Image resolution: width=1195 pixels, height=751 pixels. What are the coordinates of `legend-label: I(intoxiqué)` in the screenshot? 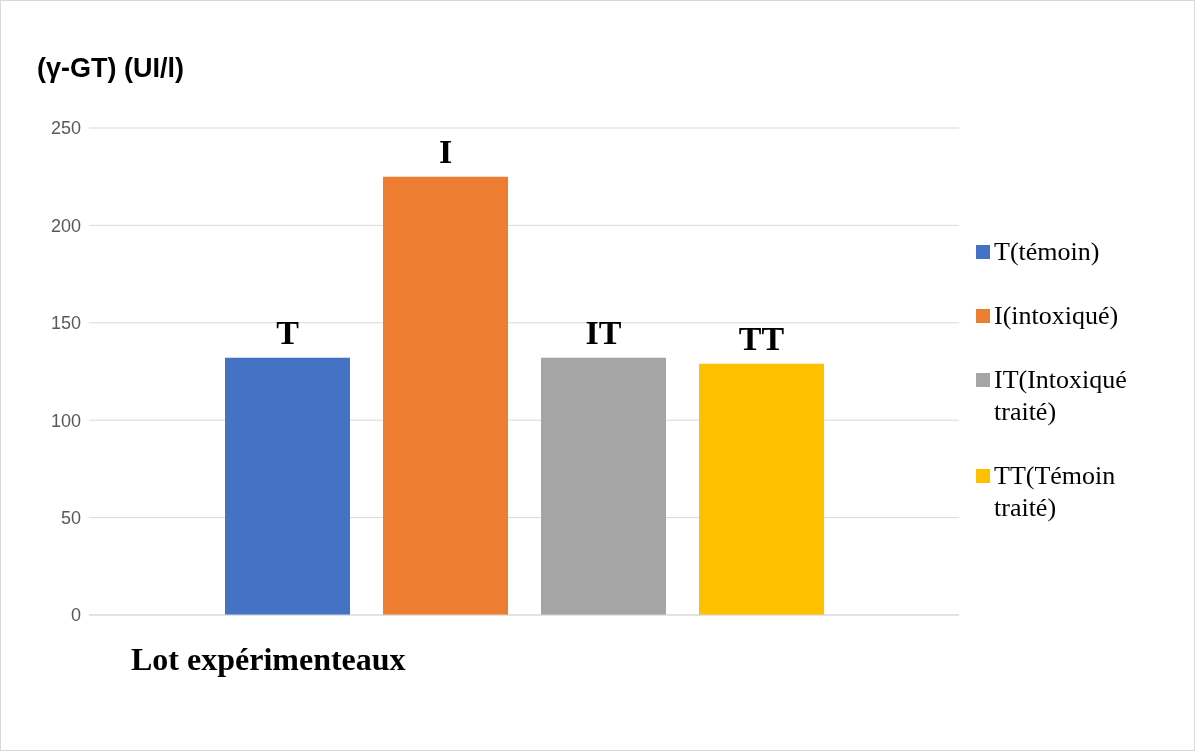 It's located at (1056, 316).